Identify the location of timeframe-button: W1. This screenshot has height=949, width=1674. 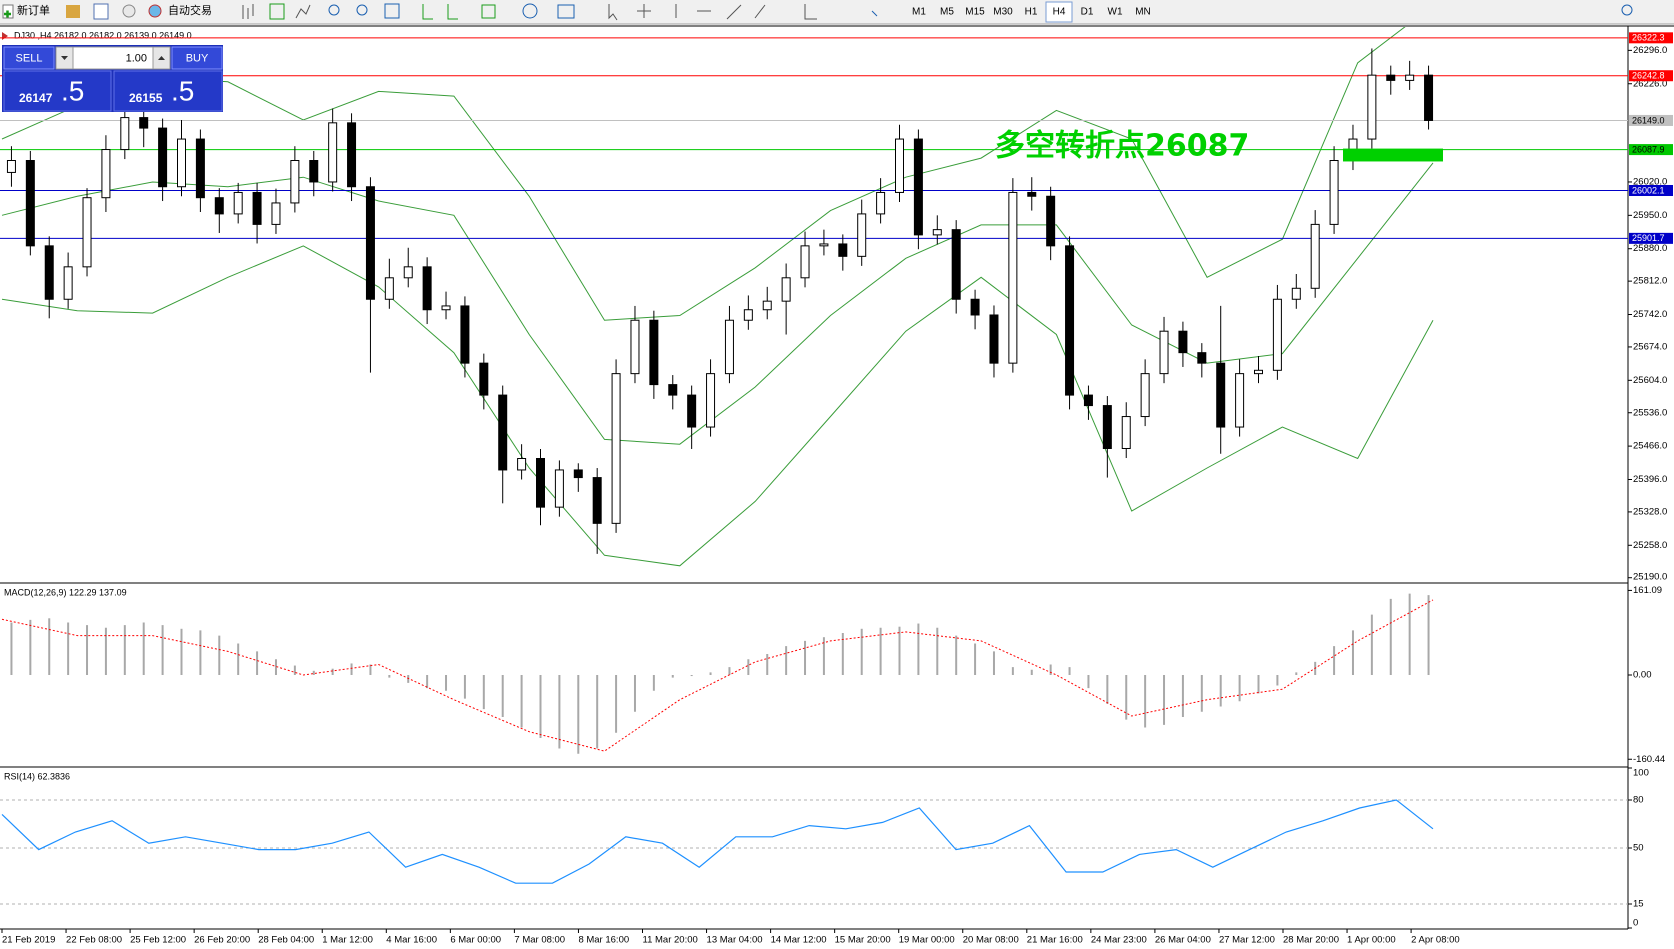
(1115, 12).